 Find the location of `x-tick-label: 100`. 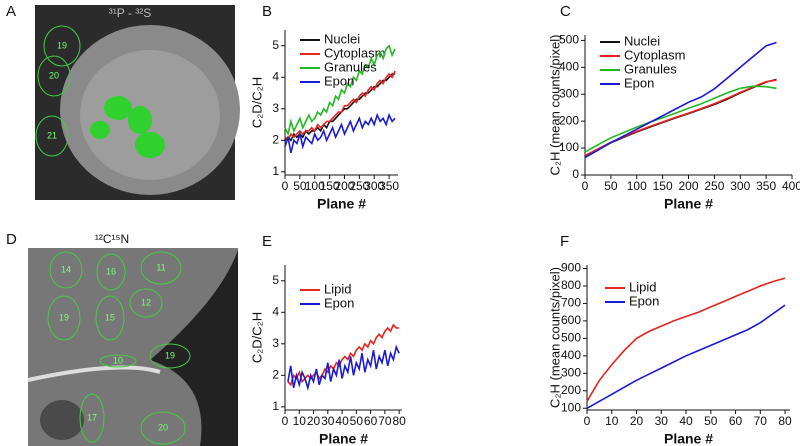

x-tick-label: 100 is located at coordinates (637, 186).